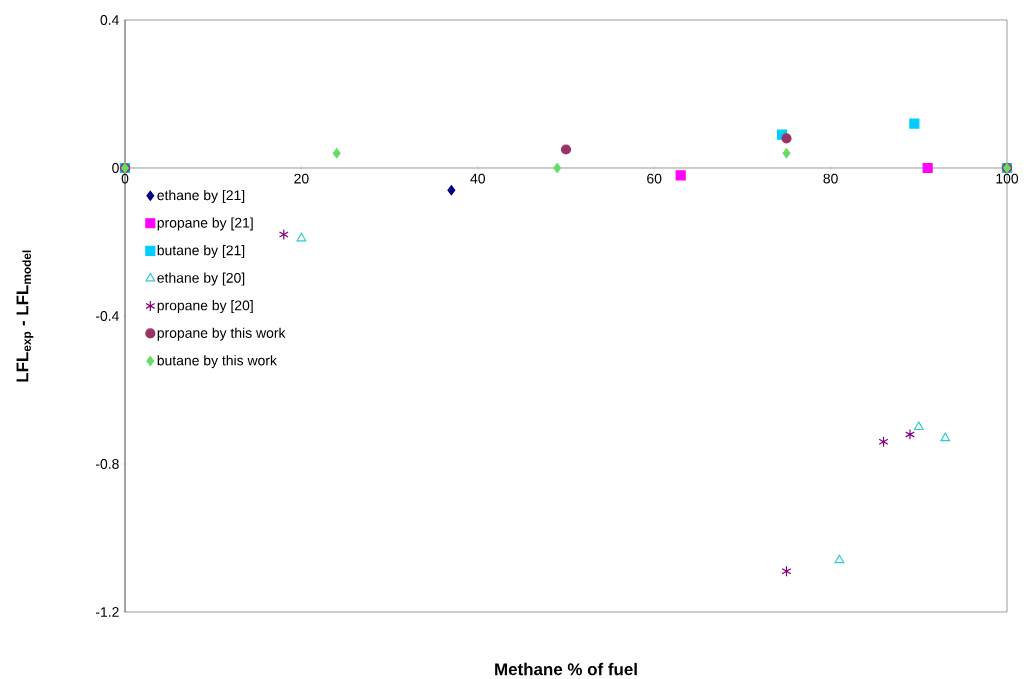  What do you see at coordinates (566, 669) in the screenshot?
I see `x-axis-title: Methane % of fuel` at bounding box center [566, 669].